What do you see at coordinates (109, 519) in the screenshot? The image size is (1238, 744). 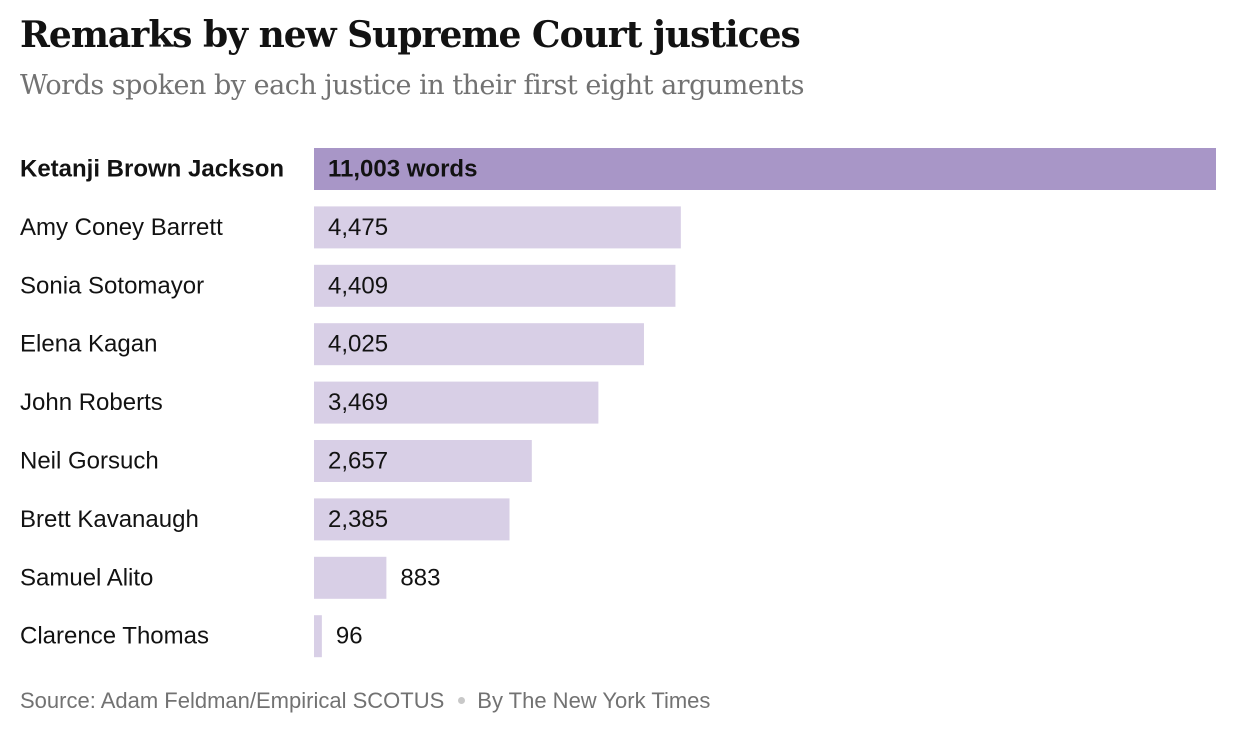 I see `category-label-brett-kavanaugh: Brett Kavanaugh` at bounding box center [109, 519].